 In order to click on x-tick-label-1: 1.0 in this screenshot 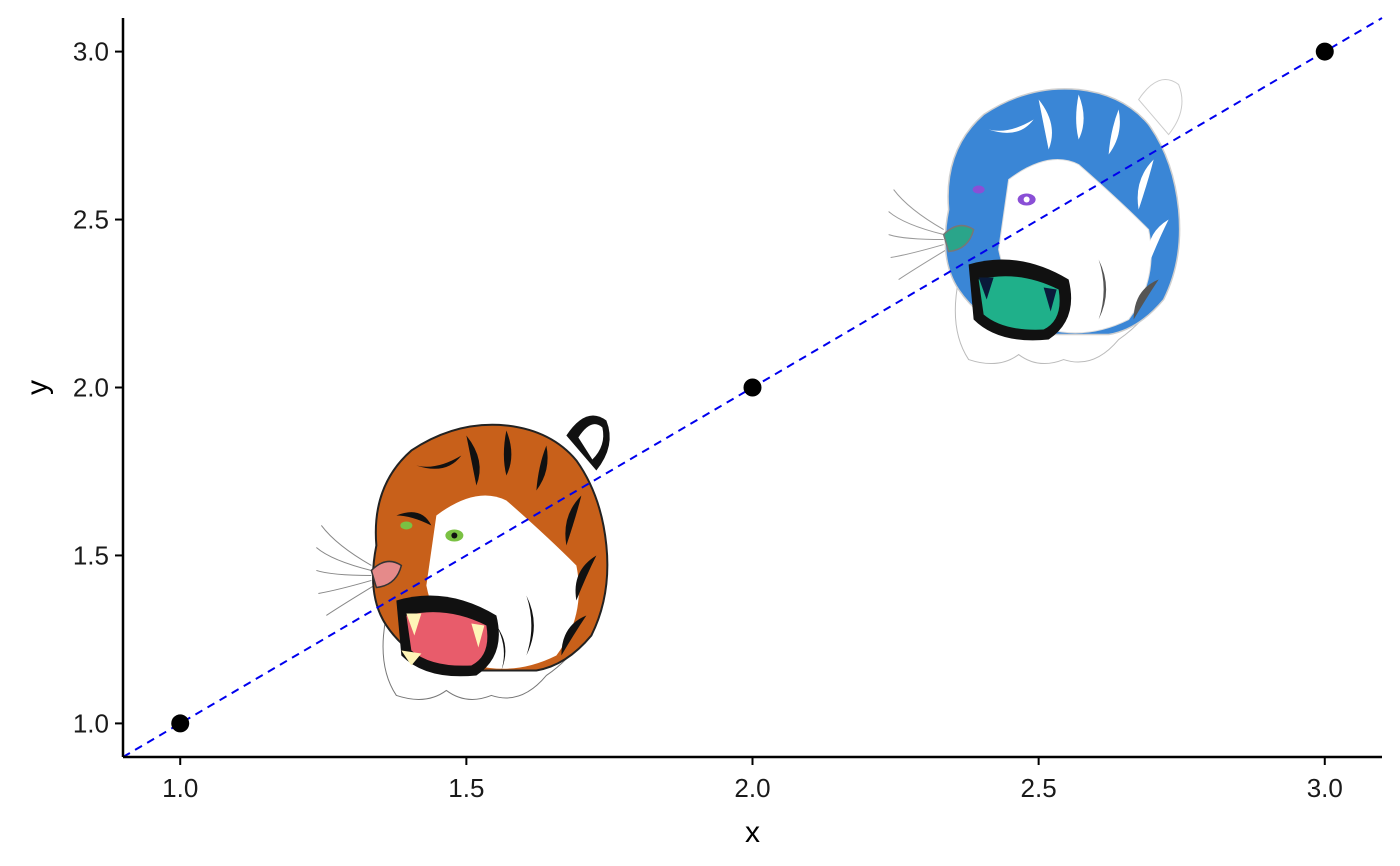, I will do `click(180, 788)`.